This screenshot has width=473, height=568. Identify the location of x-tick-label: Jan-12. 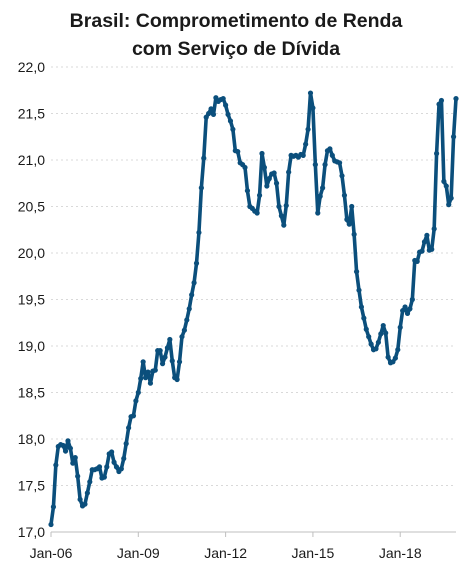
(225, 553).